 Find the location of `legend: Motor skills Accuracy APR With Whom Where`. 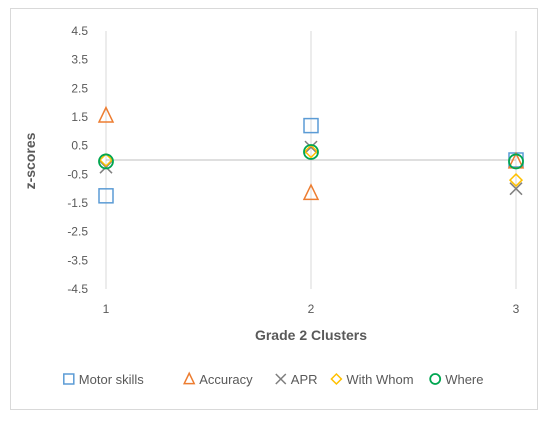

legend: Motor skills Accuracy APR With Whom Where is located at coordinates (273, 379).